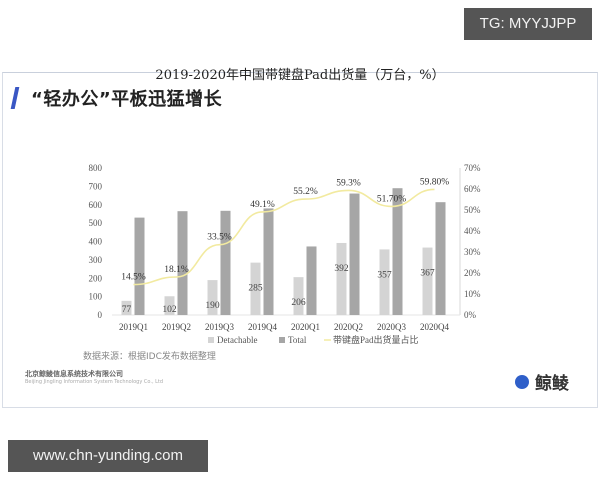 This screenshot has height=480, width=600. Describe the element at coordinates (522, 381) in the screenshot. I see `whale-logo-icon` at that location.